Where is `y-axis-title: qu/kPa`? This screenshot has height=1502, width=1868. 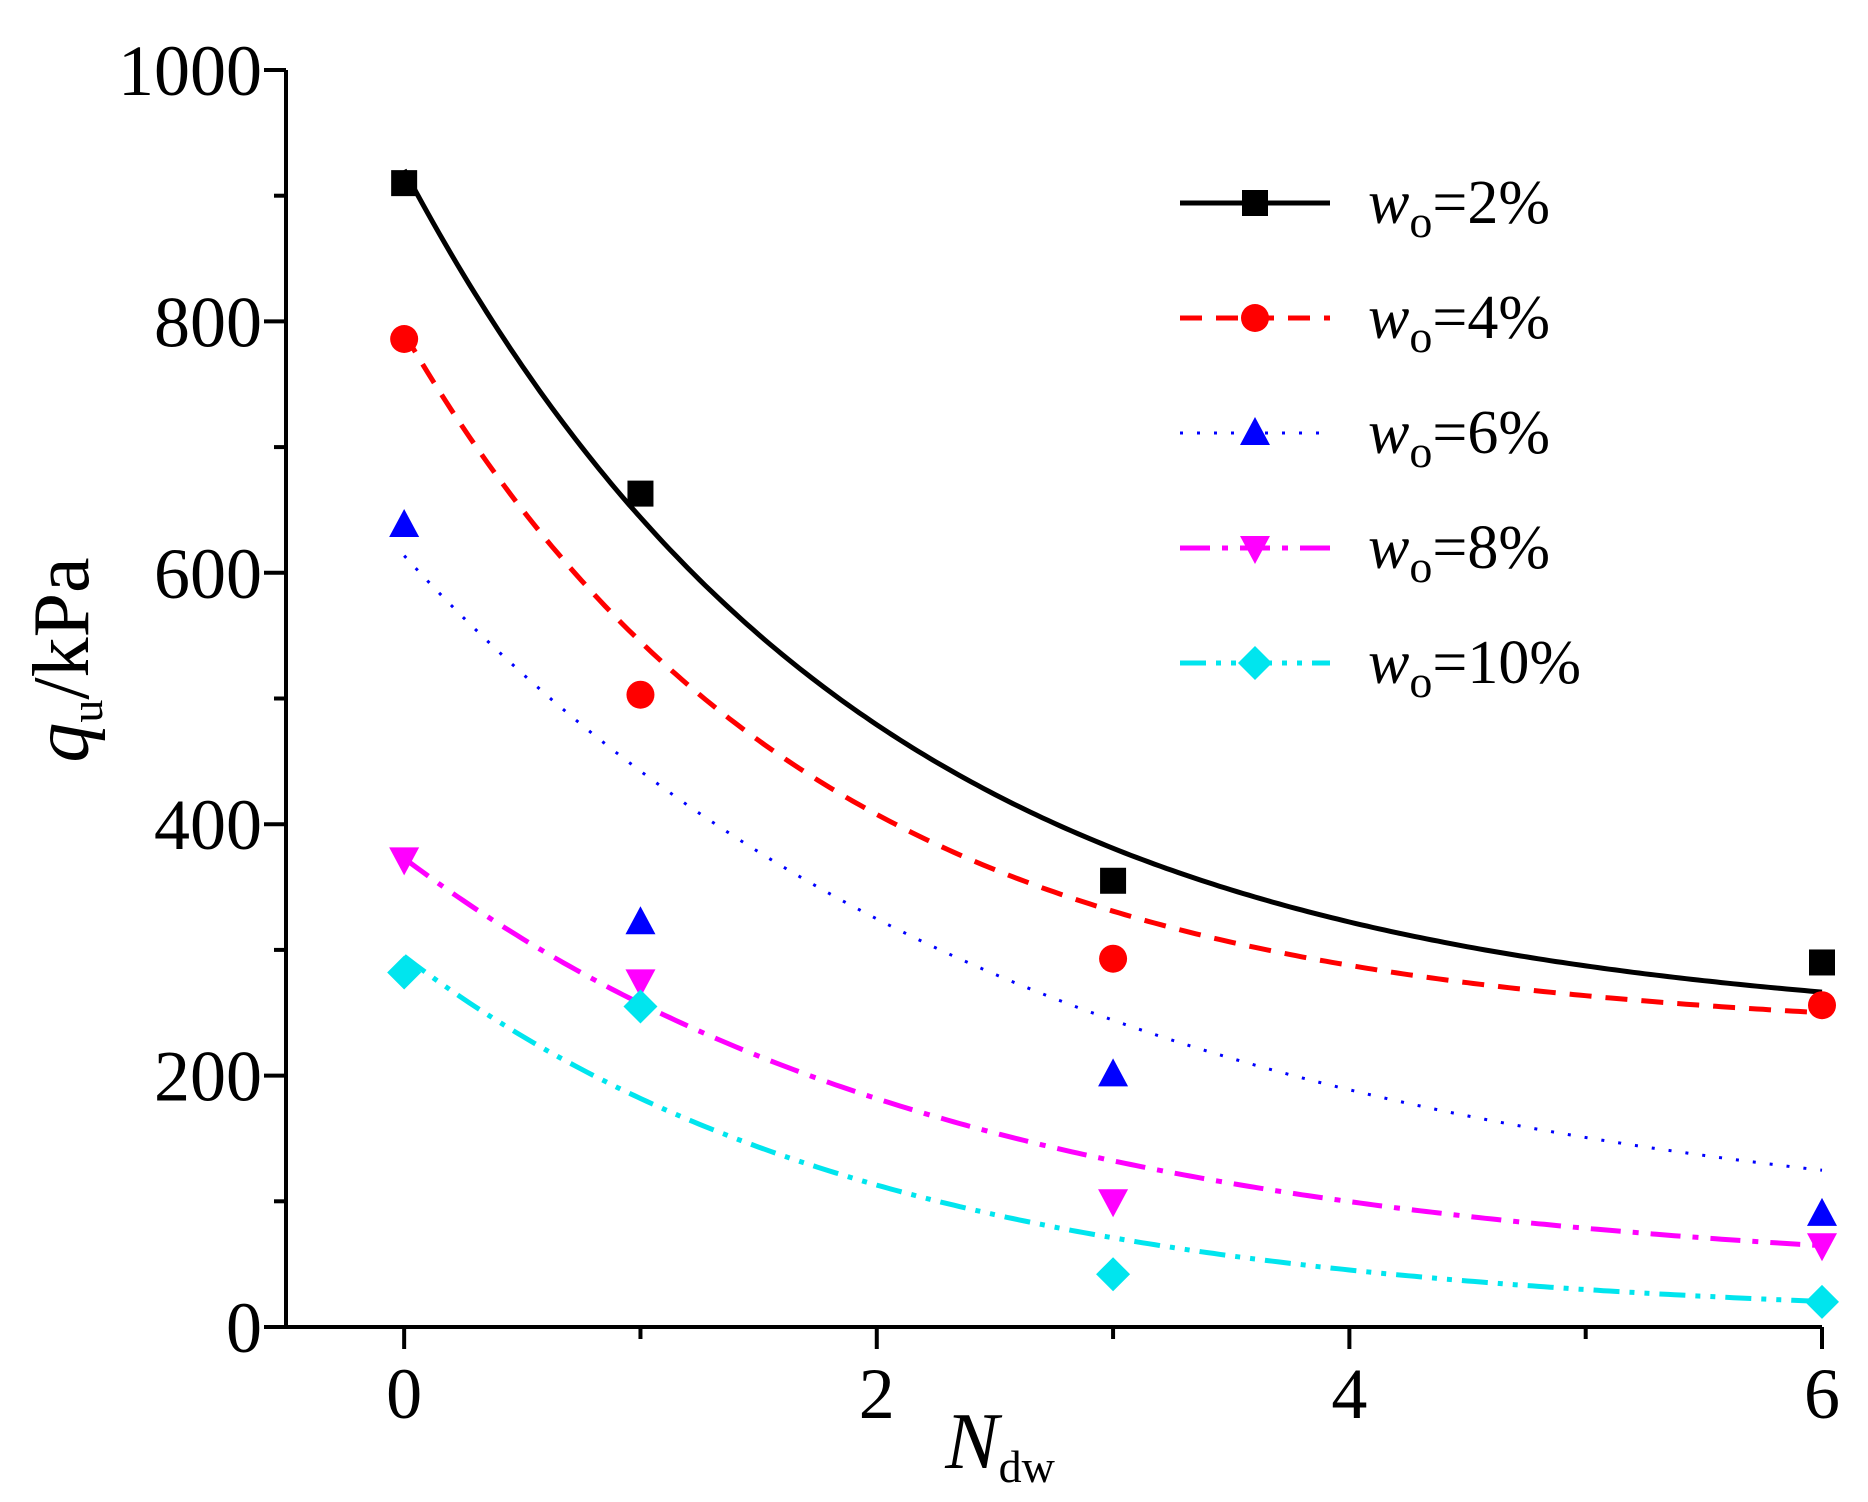
y-axis-title: qu/kPa is located at coordinates (65, 659).